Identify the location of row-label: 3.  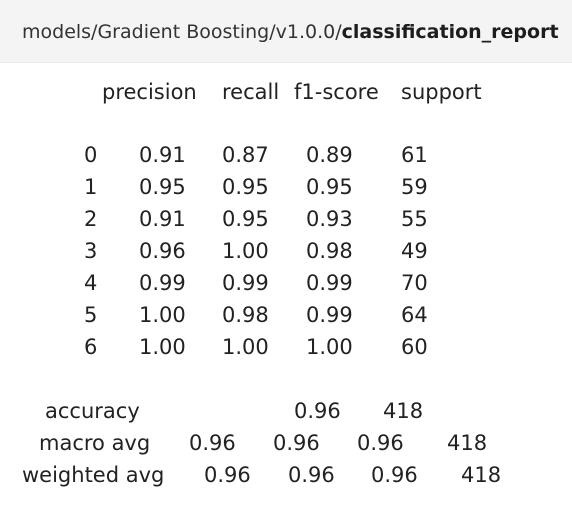
(91, 251).